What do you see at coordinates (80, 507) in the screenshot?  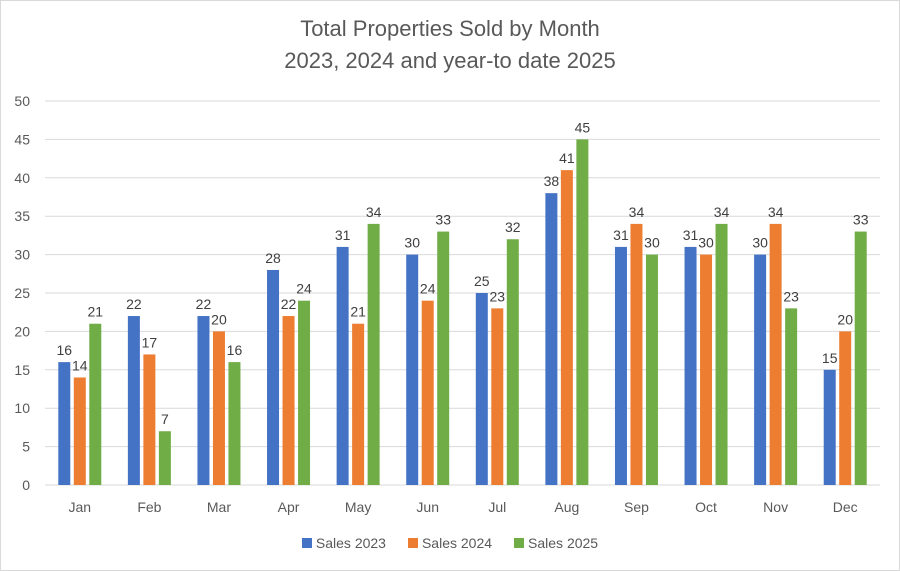 I see `x-tick-label: Jan` at bounding box center [80, 507].